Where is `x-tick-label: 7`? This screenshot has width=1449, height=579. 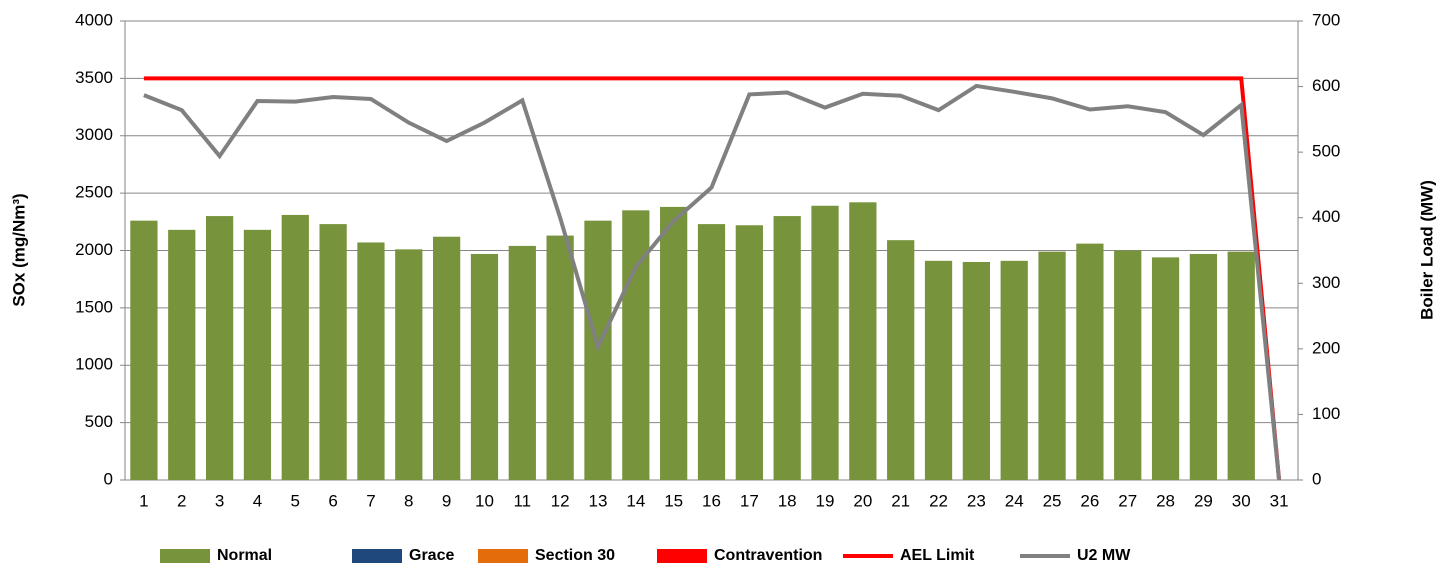 x-tick-label: 7 is located at coordinates (370, 500).